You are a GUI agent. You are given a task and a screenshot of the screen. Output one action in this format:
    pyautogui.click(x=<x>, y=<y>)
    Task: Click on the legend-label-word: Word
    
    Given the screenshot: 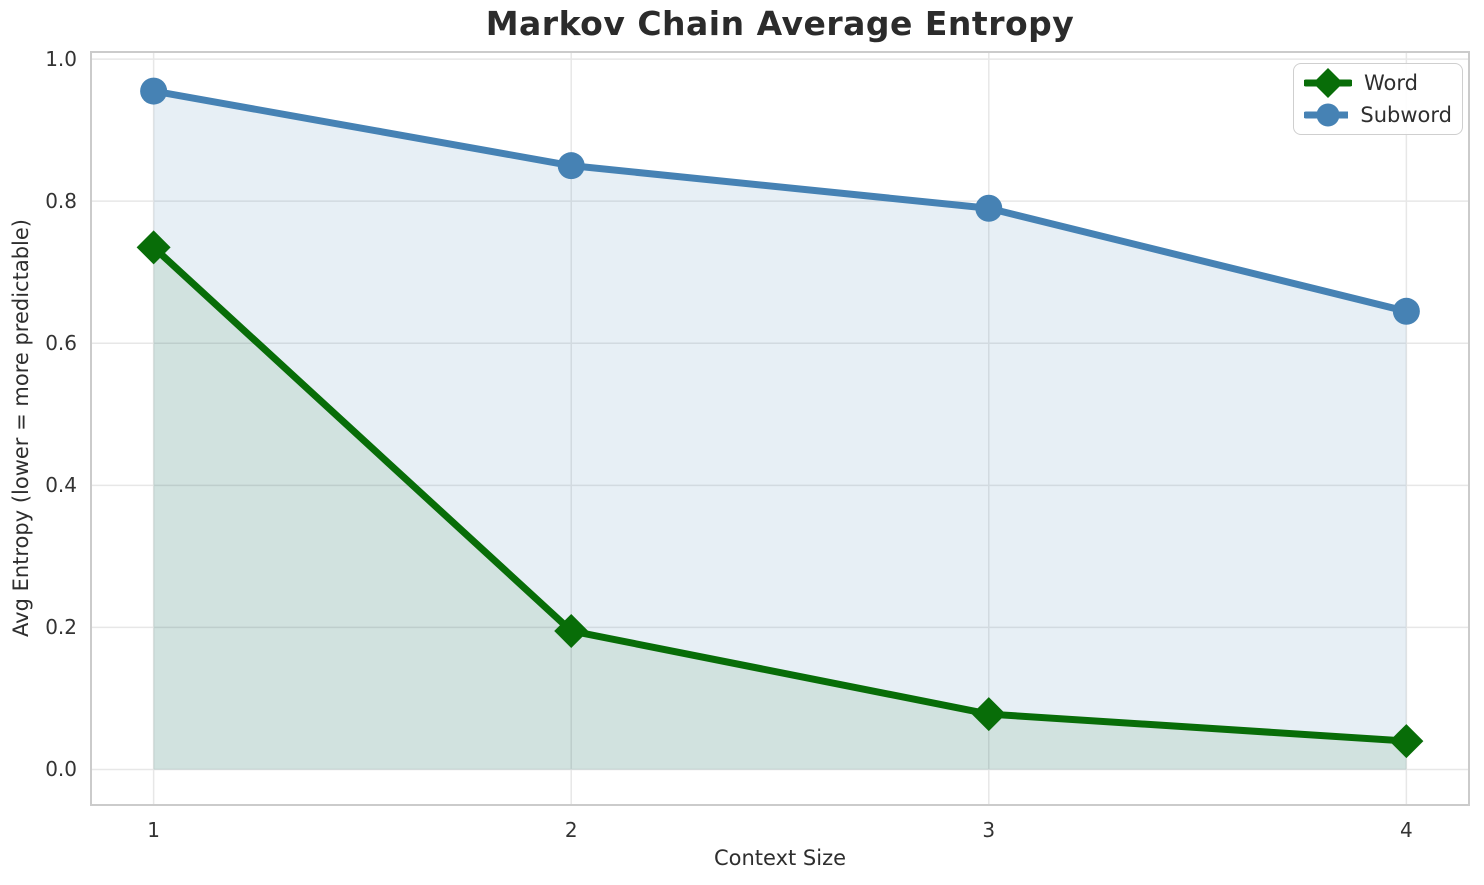 What is the action you would take?
    pyautogui.click(x=1391, y=83)
    